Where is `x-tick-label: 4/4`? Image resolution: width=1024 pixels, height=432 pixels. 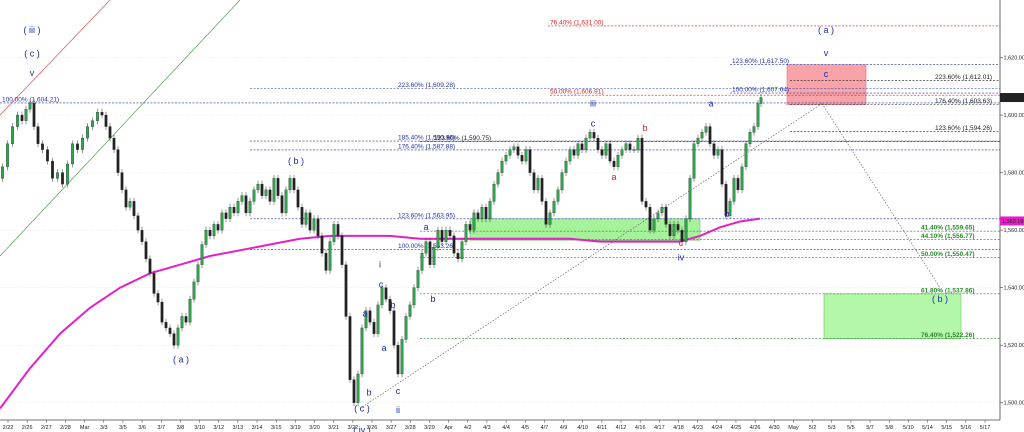 x-tick-label: 4/4 is located at coordinates (506, 428).